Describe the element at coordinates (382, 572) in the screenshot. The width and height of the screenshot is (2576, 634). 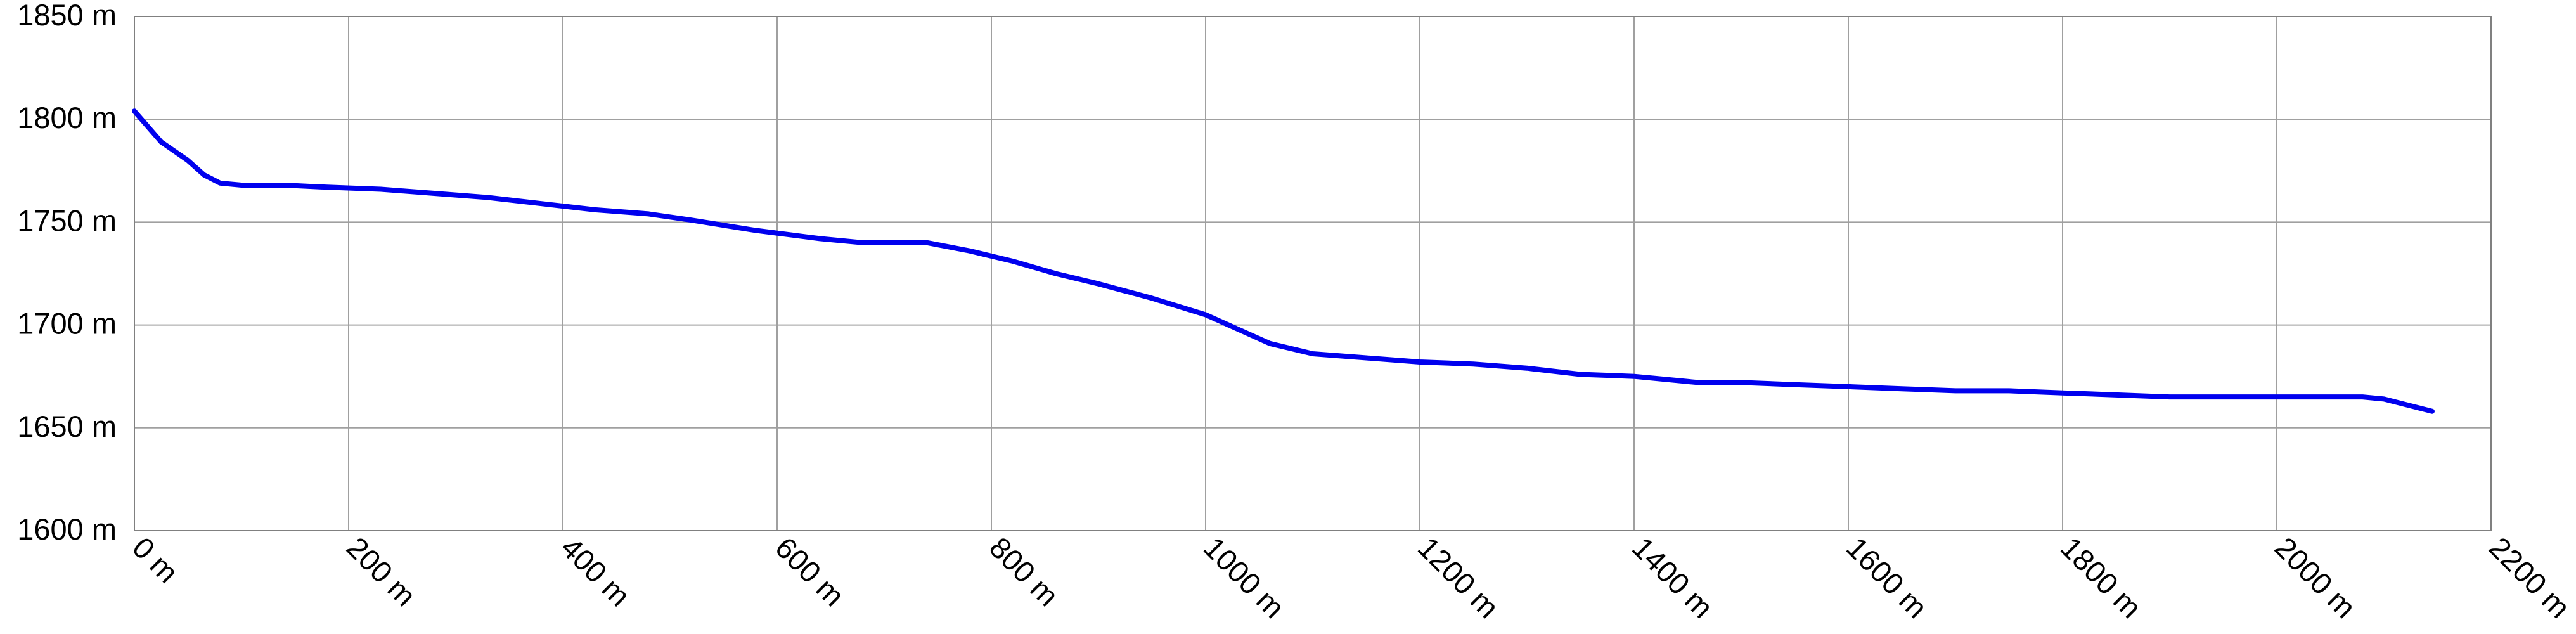
I see `x-tick-label: 200 m` at that location.